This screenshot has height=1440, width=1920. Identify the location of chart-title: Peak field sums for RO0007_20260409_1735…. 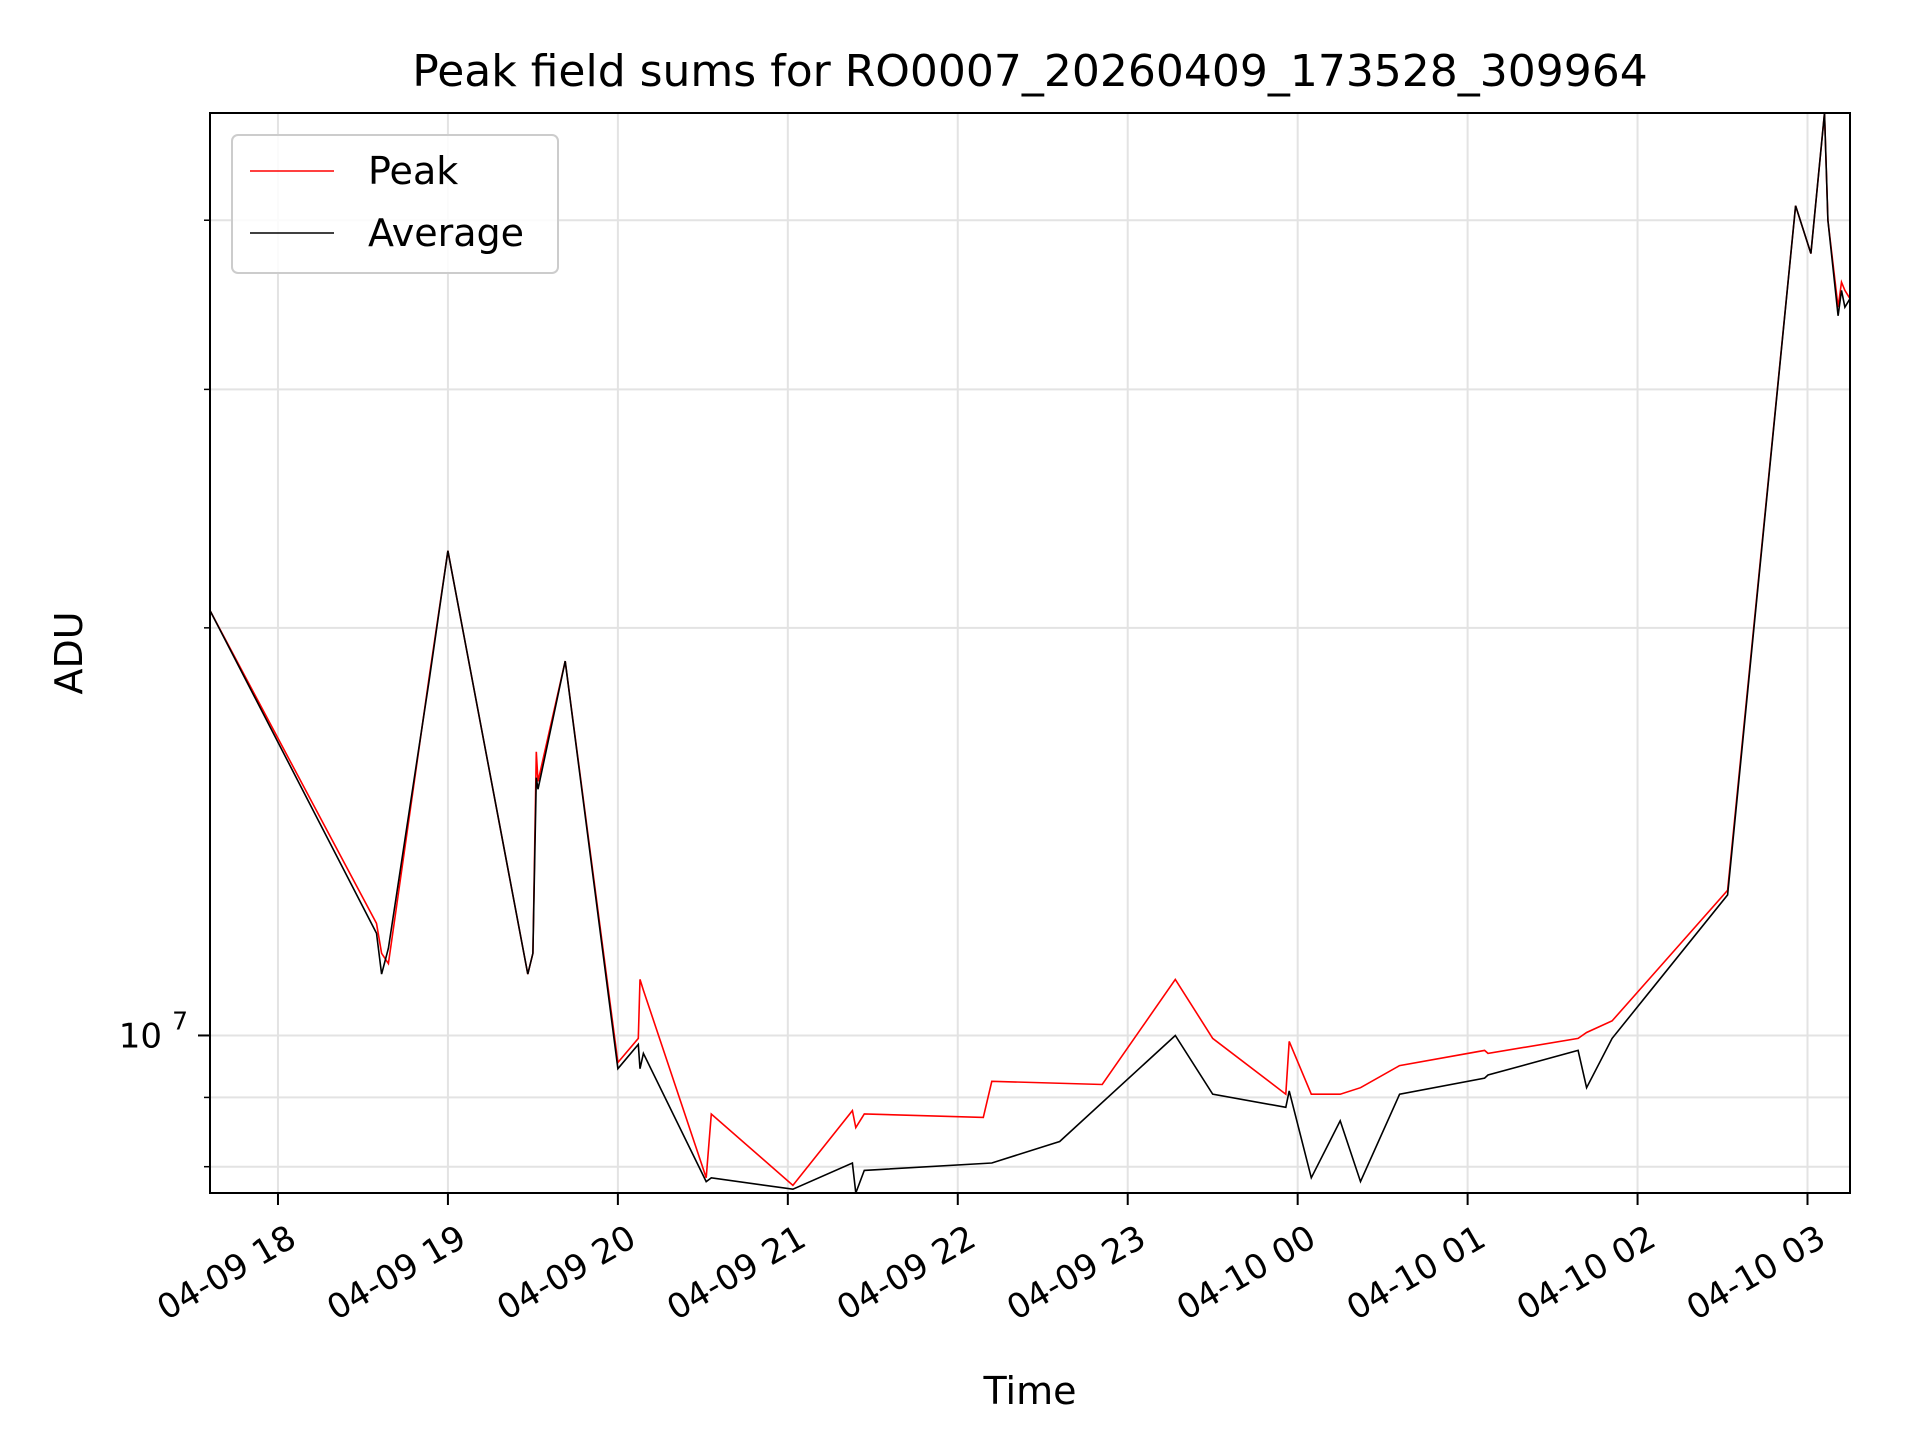
(1030, 71).